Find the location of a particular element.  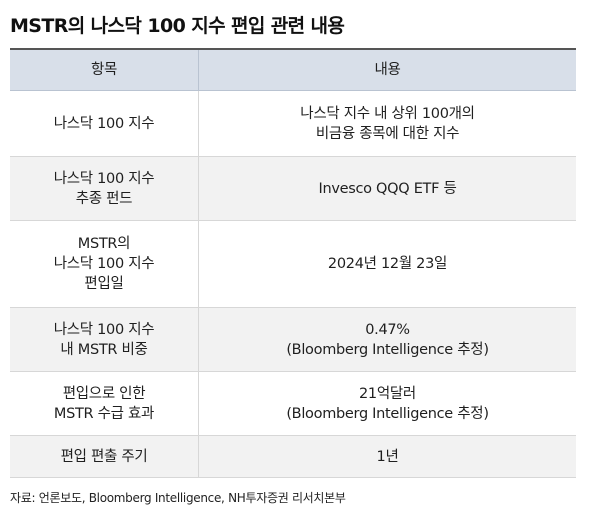

table-title: MSTR의 나스닥 100 지수 편입 관련 내용 is located at coordinates (177, 26).